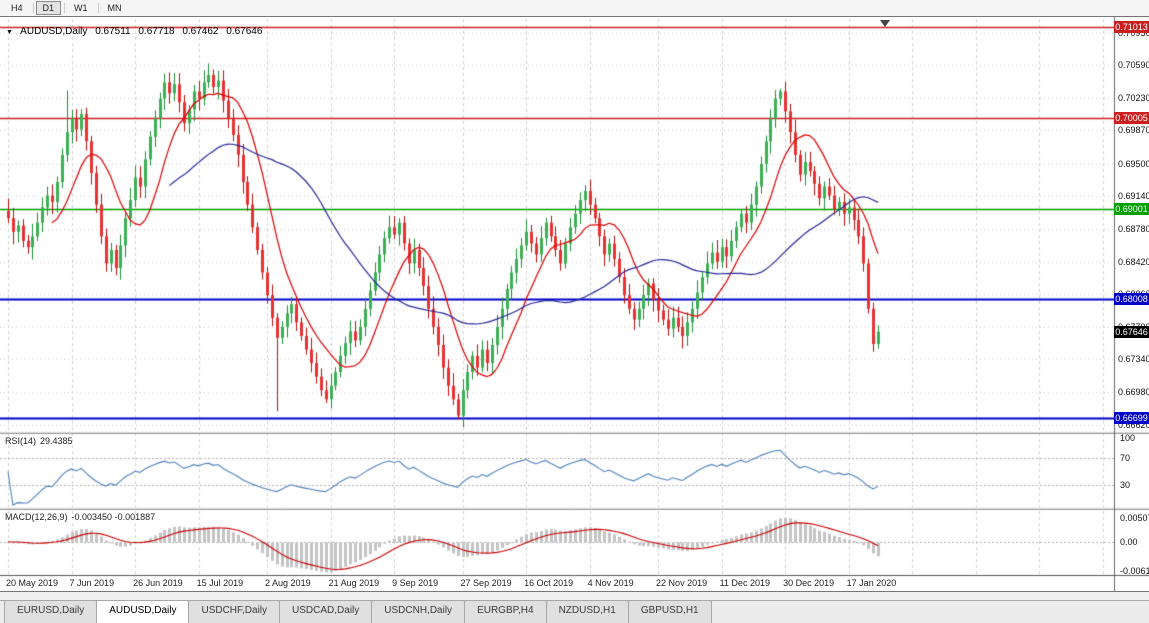  I want to click on date-label: 7 Jun 2019, so click(92, 583).